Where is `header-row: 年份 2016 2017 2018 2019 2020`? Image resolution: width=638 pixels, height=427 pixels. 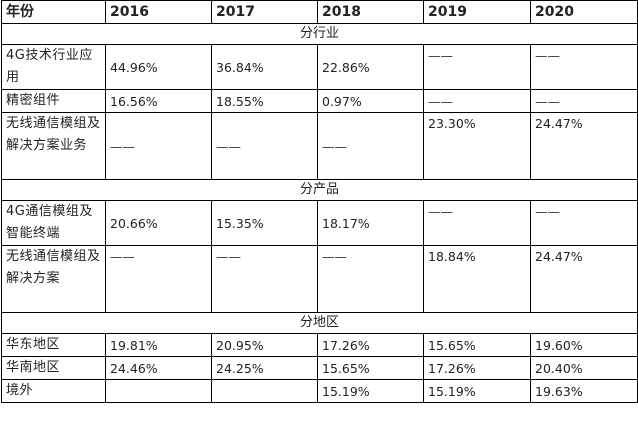 header-row: 年份 2016 2017 2018 2019 2020 is located at coordinates (319, 12).